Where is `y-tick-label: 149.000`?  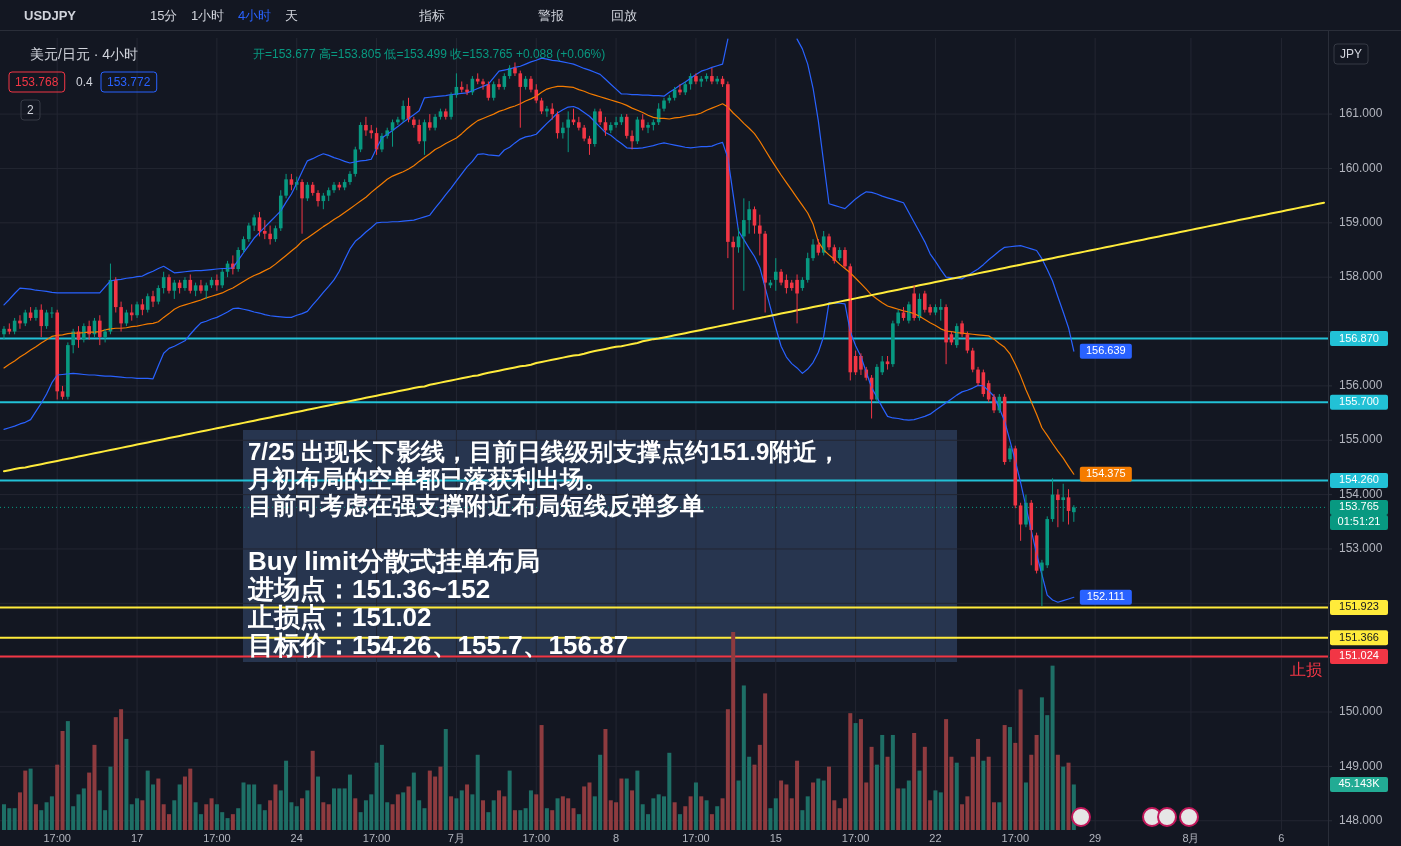 y-tick-label: 149.000 is located at coordinates (1361, 765).